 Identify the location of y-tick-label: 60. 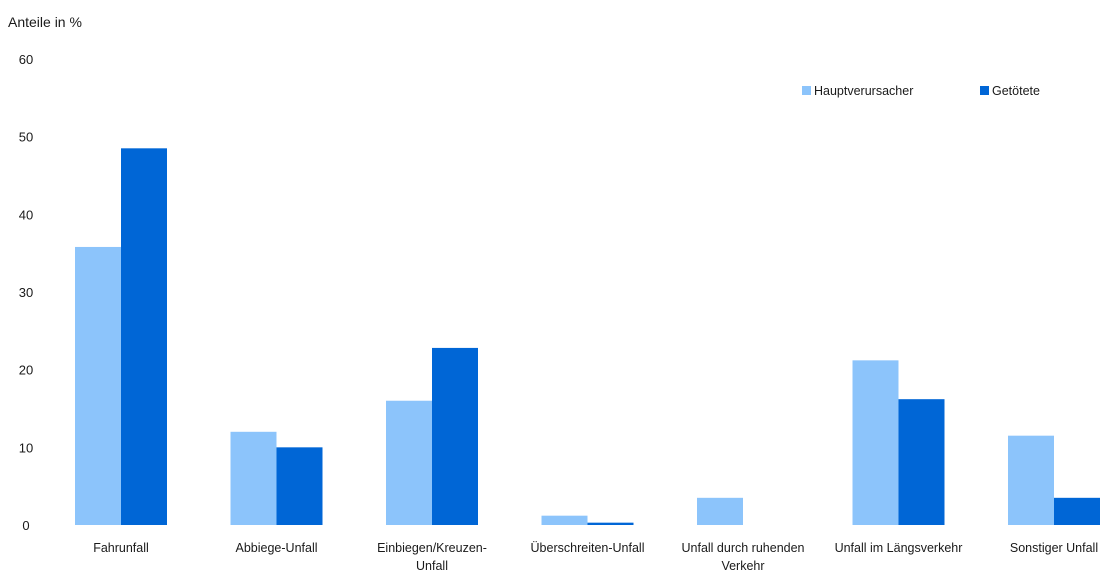
(26, 59).